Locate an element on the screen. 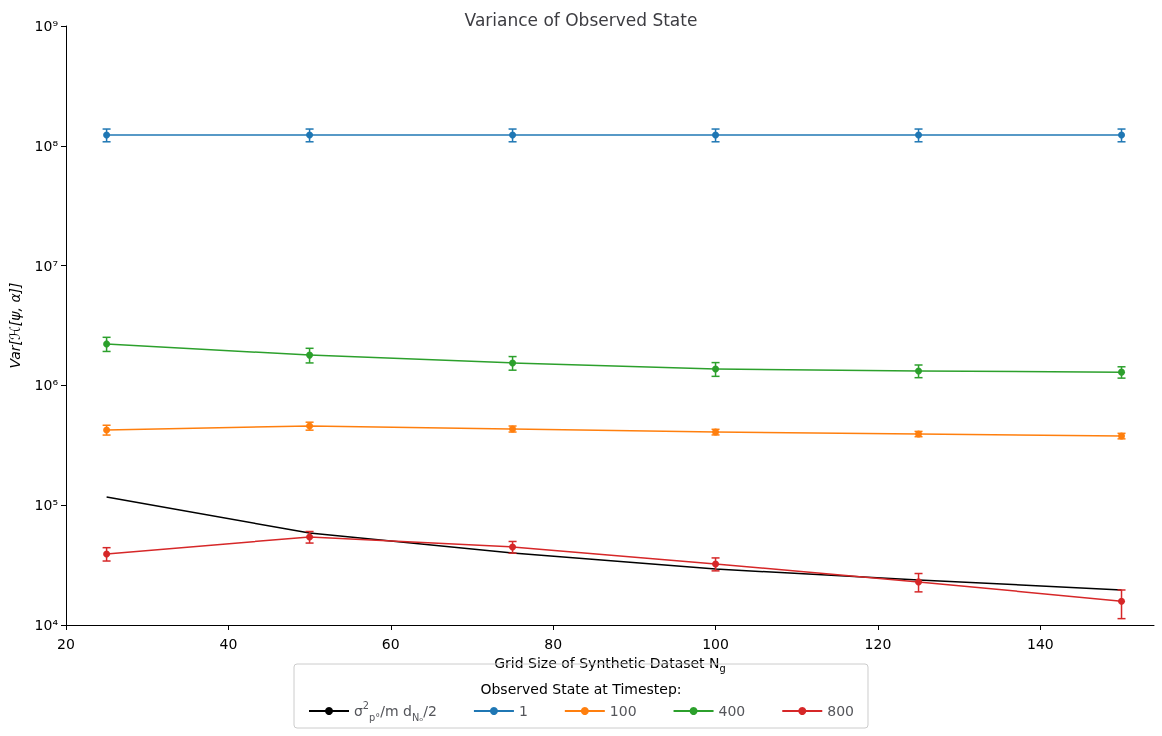 The image size is (1162, 736). y-axis-title: Var[ℋ[ψ, α]] is located at coordinates (15, 325).